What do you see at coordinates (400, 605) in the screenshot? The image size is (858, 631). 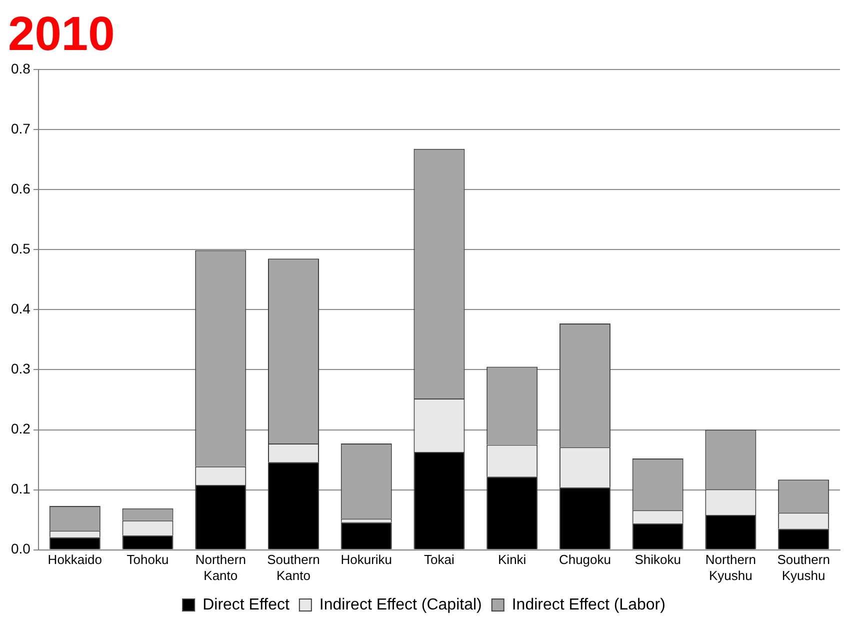 I see `legend-label: Indirect Effect (Capital)` at bounding box center [400, 605].